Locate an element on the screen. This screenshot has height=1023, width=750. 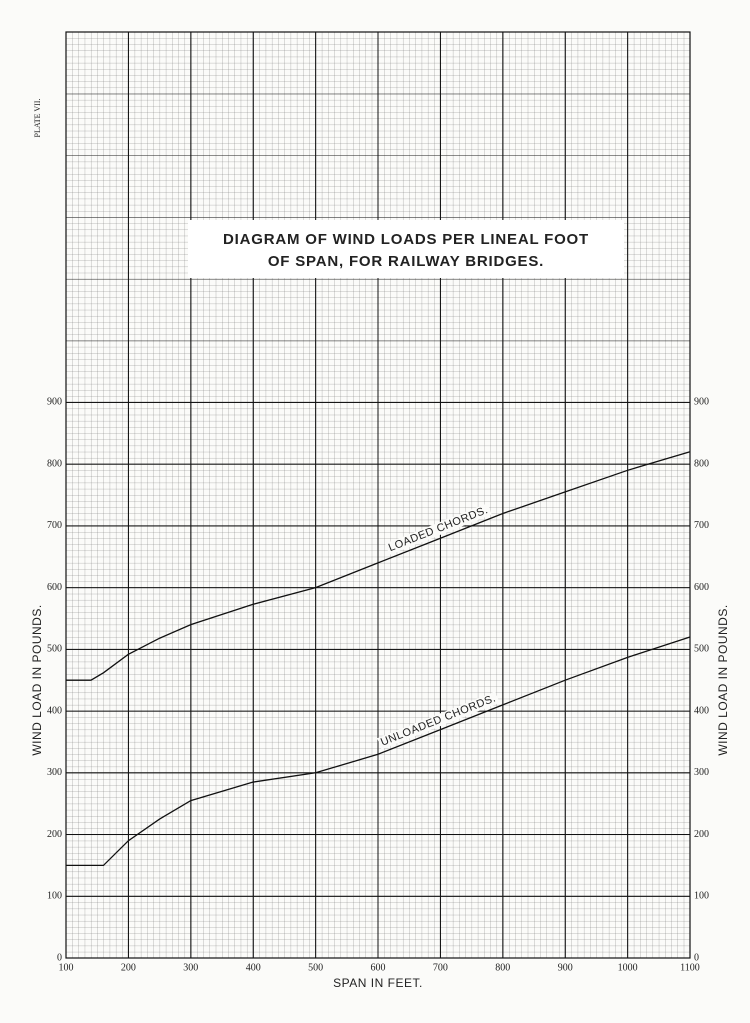
x-tick-label: 100 is located at coordinates (66, 967).